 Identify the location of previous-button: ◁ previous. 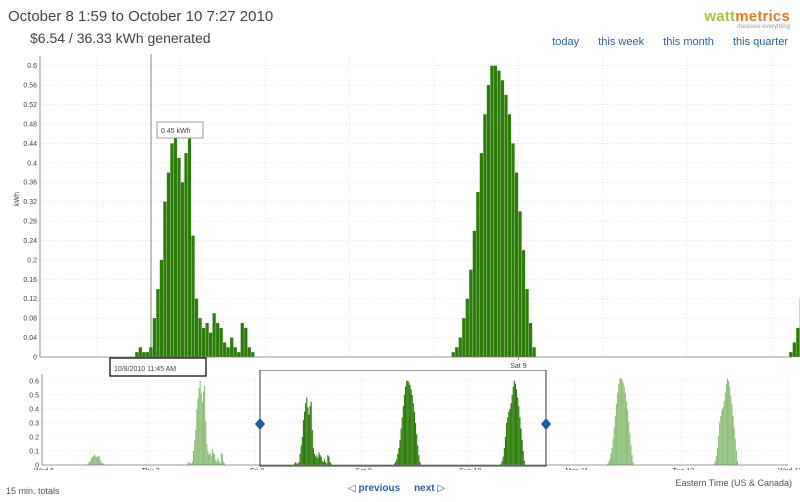
(374, 488).